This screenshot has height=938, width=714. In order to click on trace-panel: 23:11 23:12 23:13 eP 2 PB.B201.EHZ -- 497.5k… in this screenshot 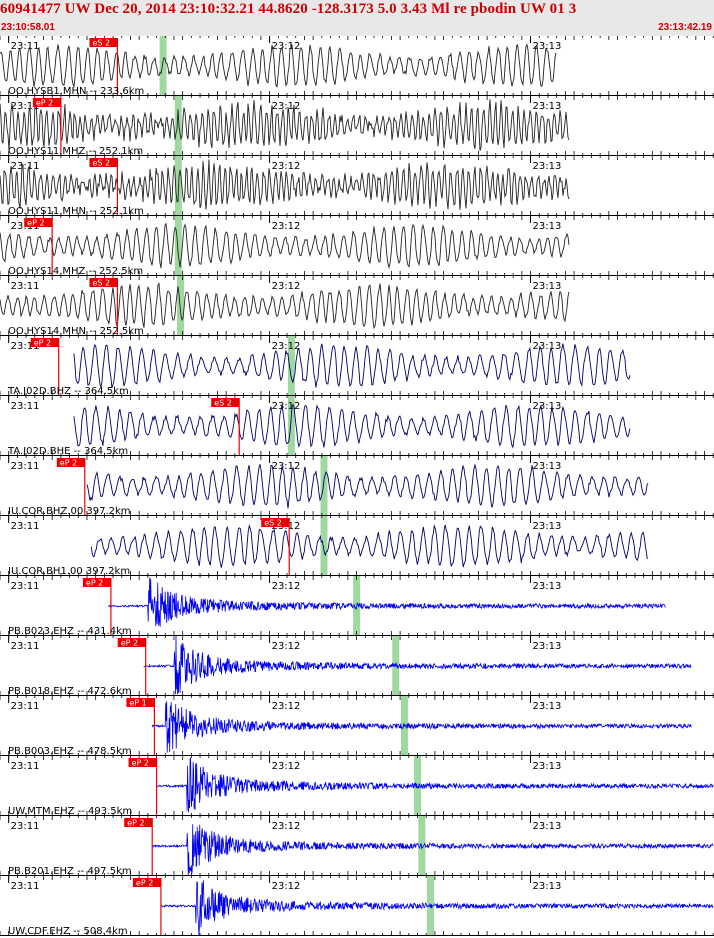, I will do `click(357, 846)`.